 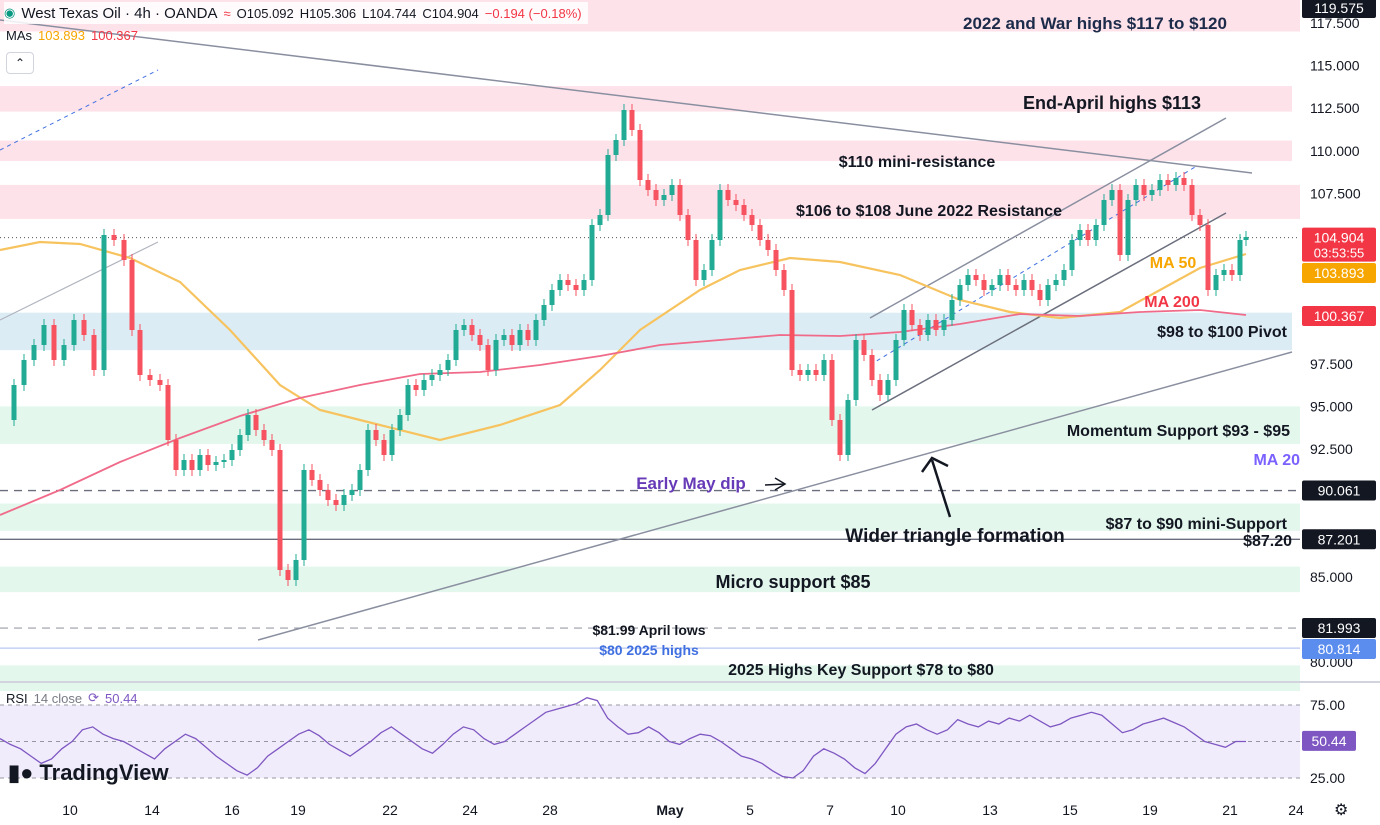 What do you see at coordinates (152, 810) in the screenshot?
I see `time-tick-label: 14` at bounding box center [152, 810].